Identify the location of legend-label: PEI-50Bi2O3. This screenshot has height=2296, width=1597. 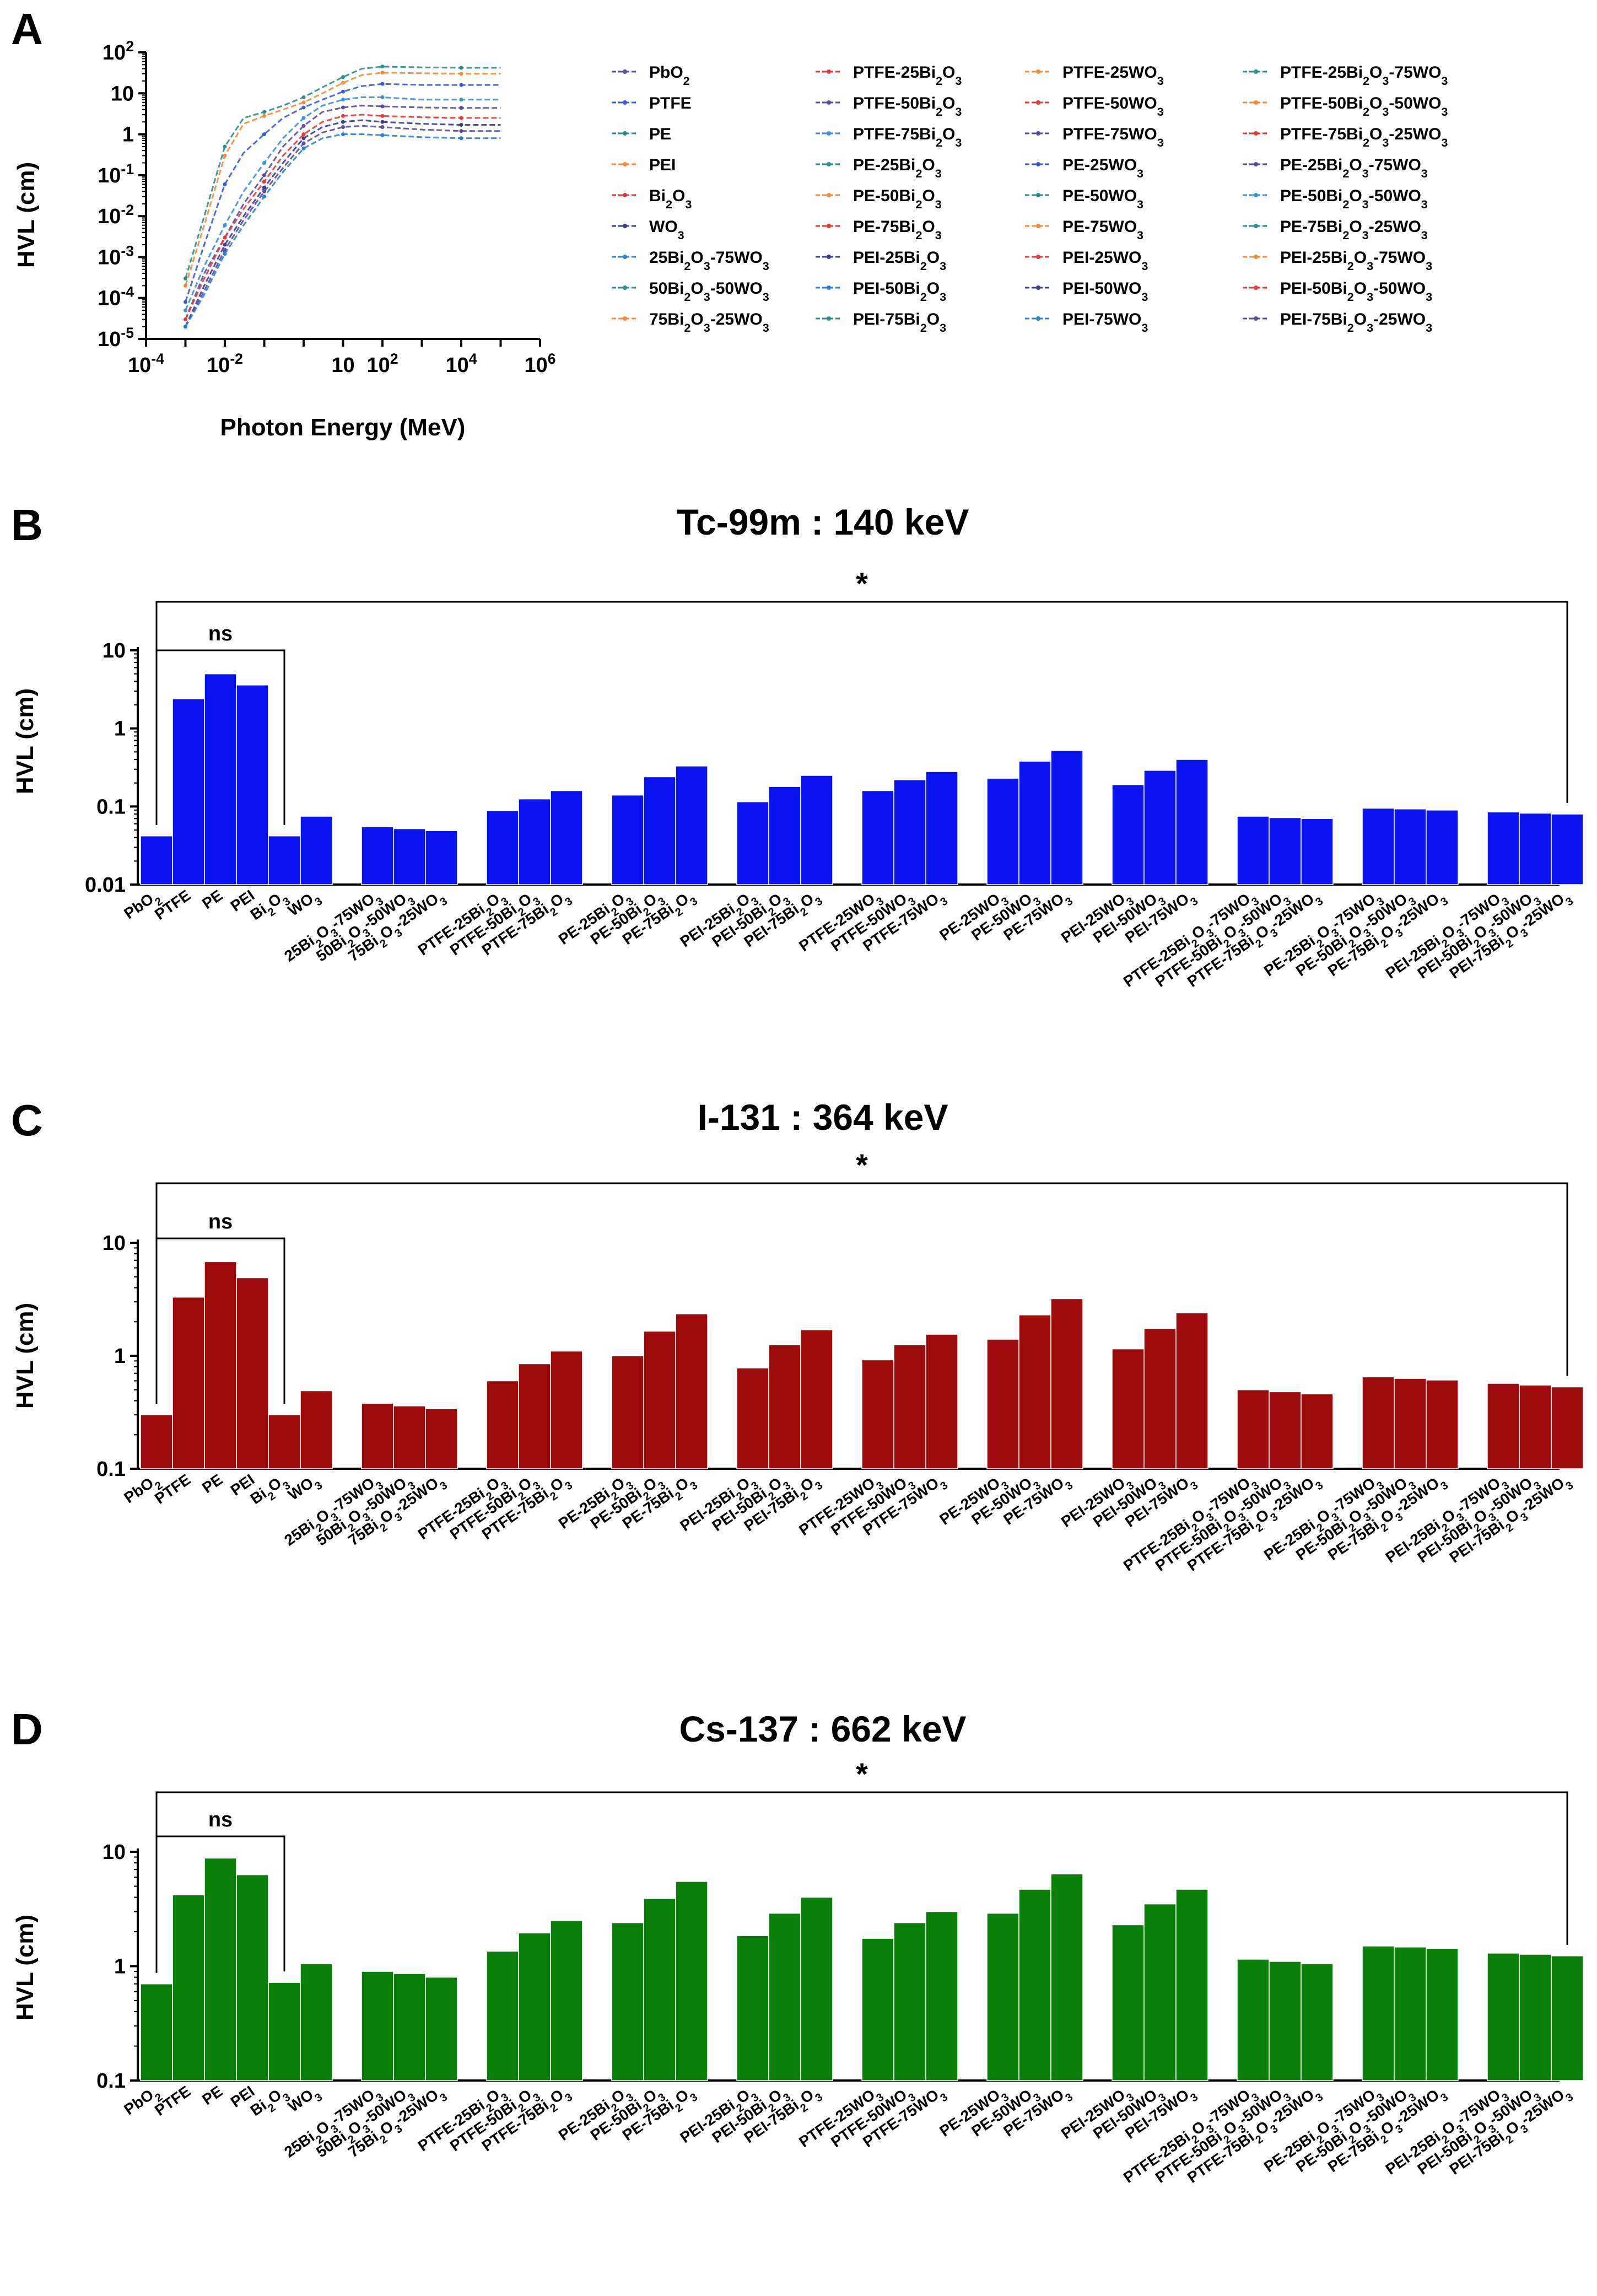
(899, 291).